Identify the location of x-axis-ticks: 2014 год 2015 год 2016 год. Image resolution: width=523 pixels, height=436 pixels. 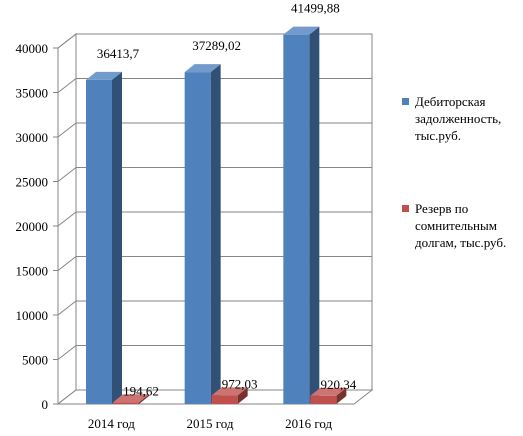
(210, 423).